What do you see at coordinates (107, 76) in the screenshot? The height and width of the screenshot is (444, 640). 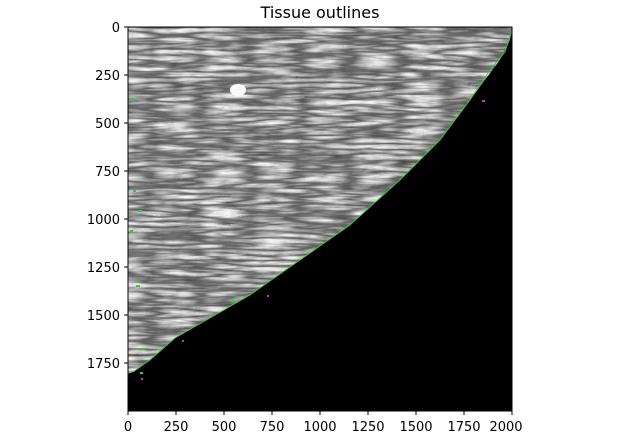 I see `y-tick-label: 250` at bounding box center [107, 76].